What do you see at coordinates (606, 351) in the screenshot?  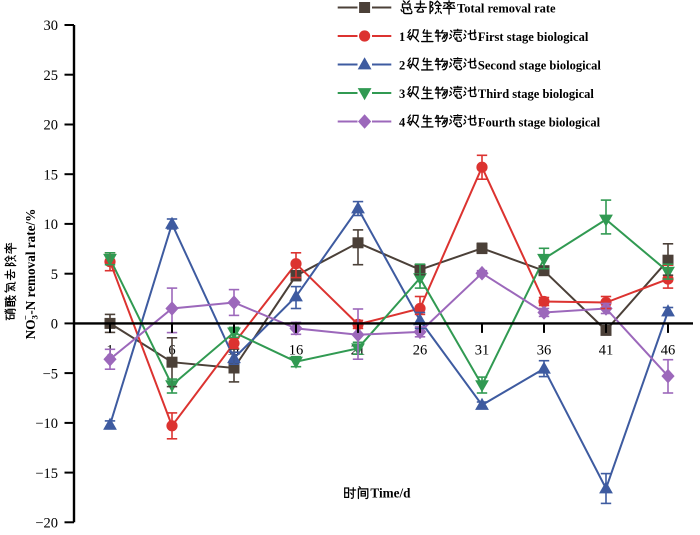 I see `svg-text: 41` at bounding box center [606, 351].